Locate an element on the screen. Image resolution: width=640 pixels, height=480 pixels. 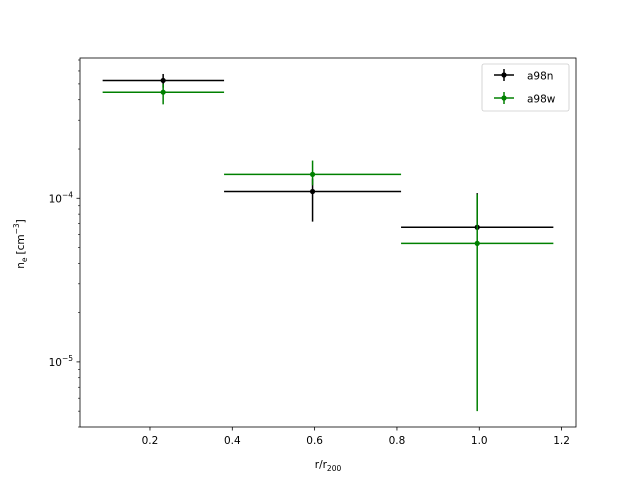
x-axis: 0.2 0.4 0.6 0.8 1.0 1.2 is located at coordinates (356, 437).